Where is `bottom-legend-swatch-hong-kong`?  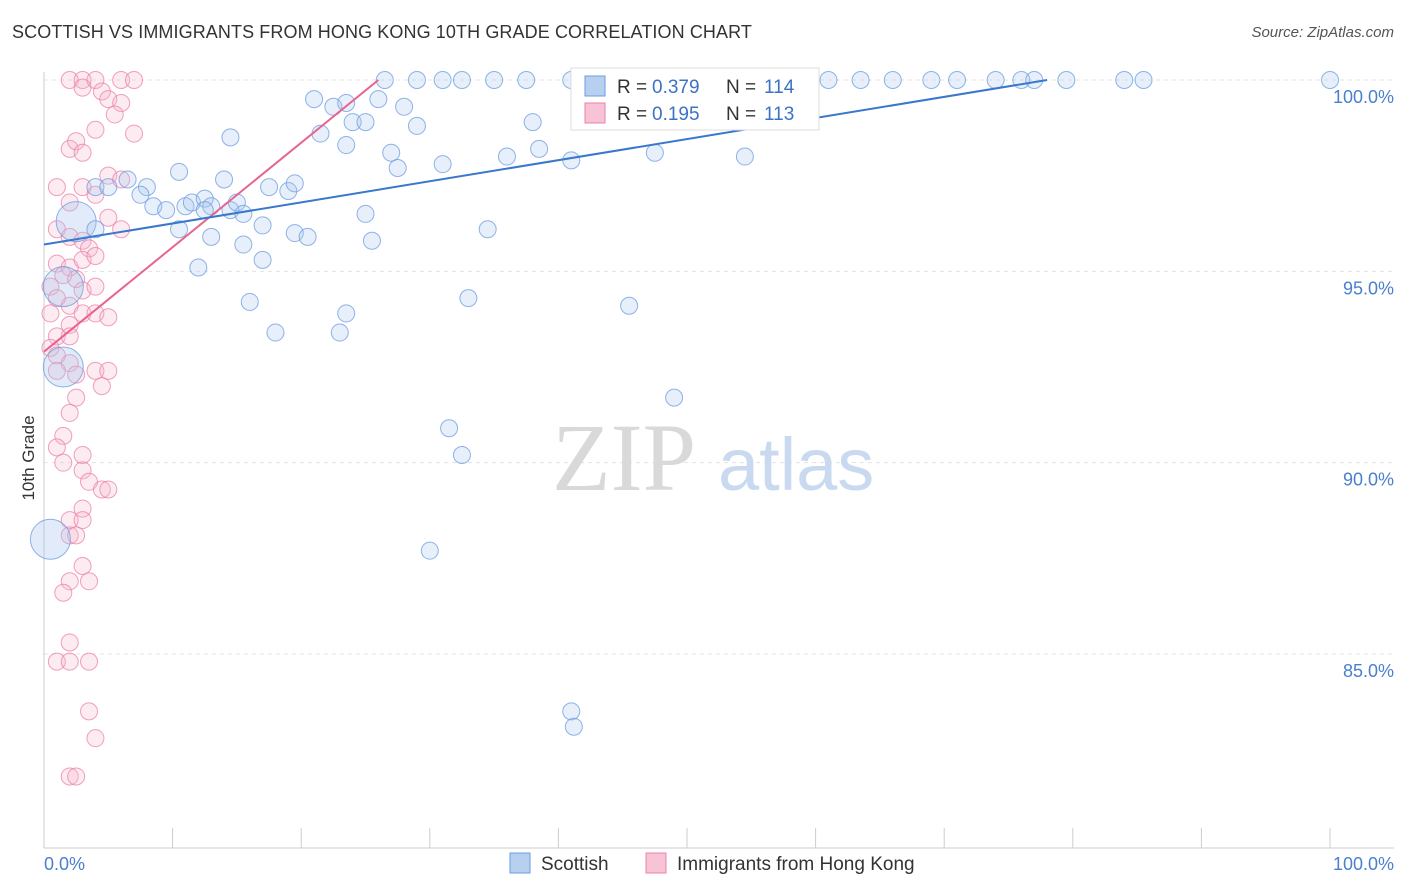 bottom-legend-swatch-hong-kong is located at coordinates (656, 863).